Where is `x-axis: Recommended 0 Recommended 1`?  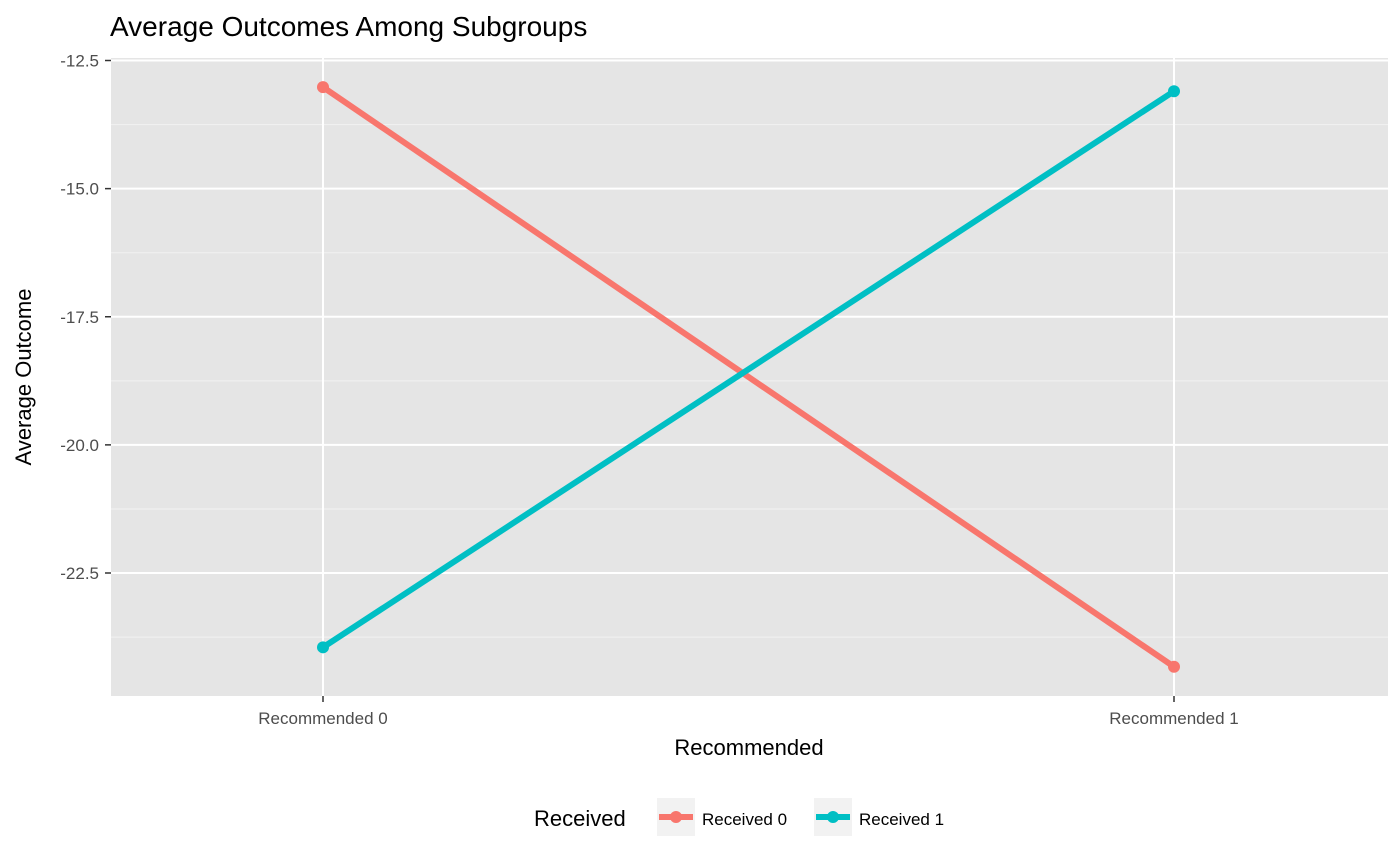
x-axis: Recommended 0 Recommended 1 is located at coordinates (748, 712).